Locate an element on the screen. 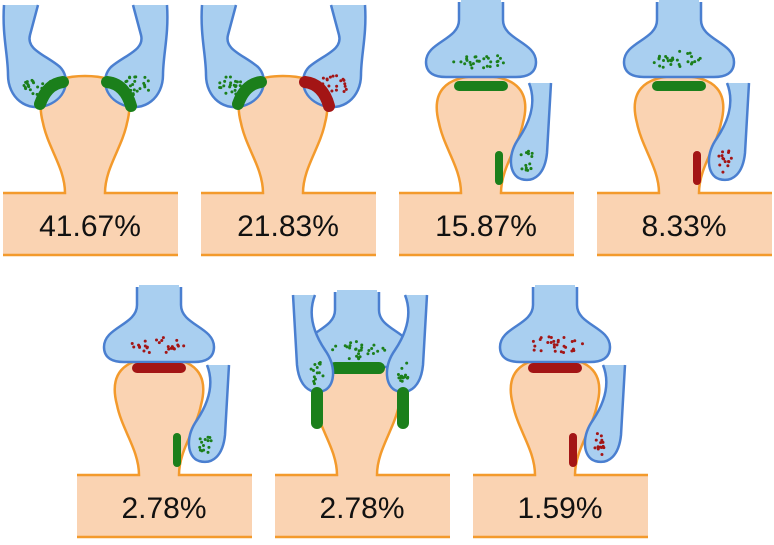  synapse-panel: 15.87% is located at coordinates (486, 128).